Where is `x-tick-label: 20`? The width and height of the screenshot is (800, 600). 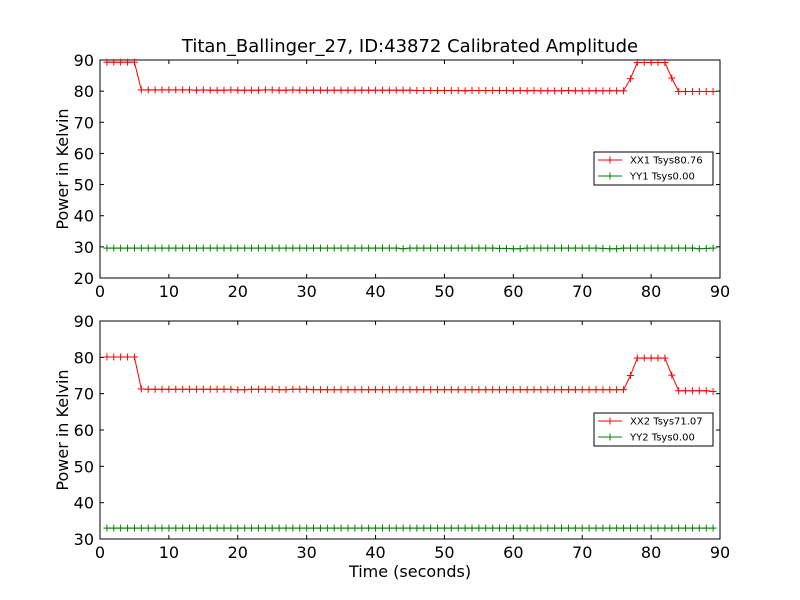 x-tick-label: 20 is located at coordinates (238, 552).